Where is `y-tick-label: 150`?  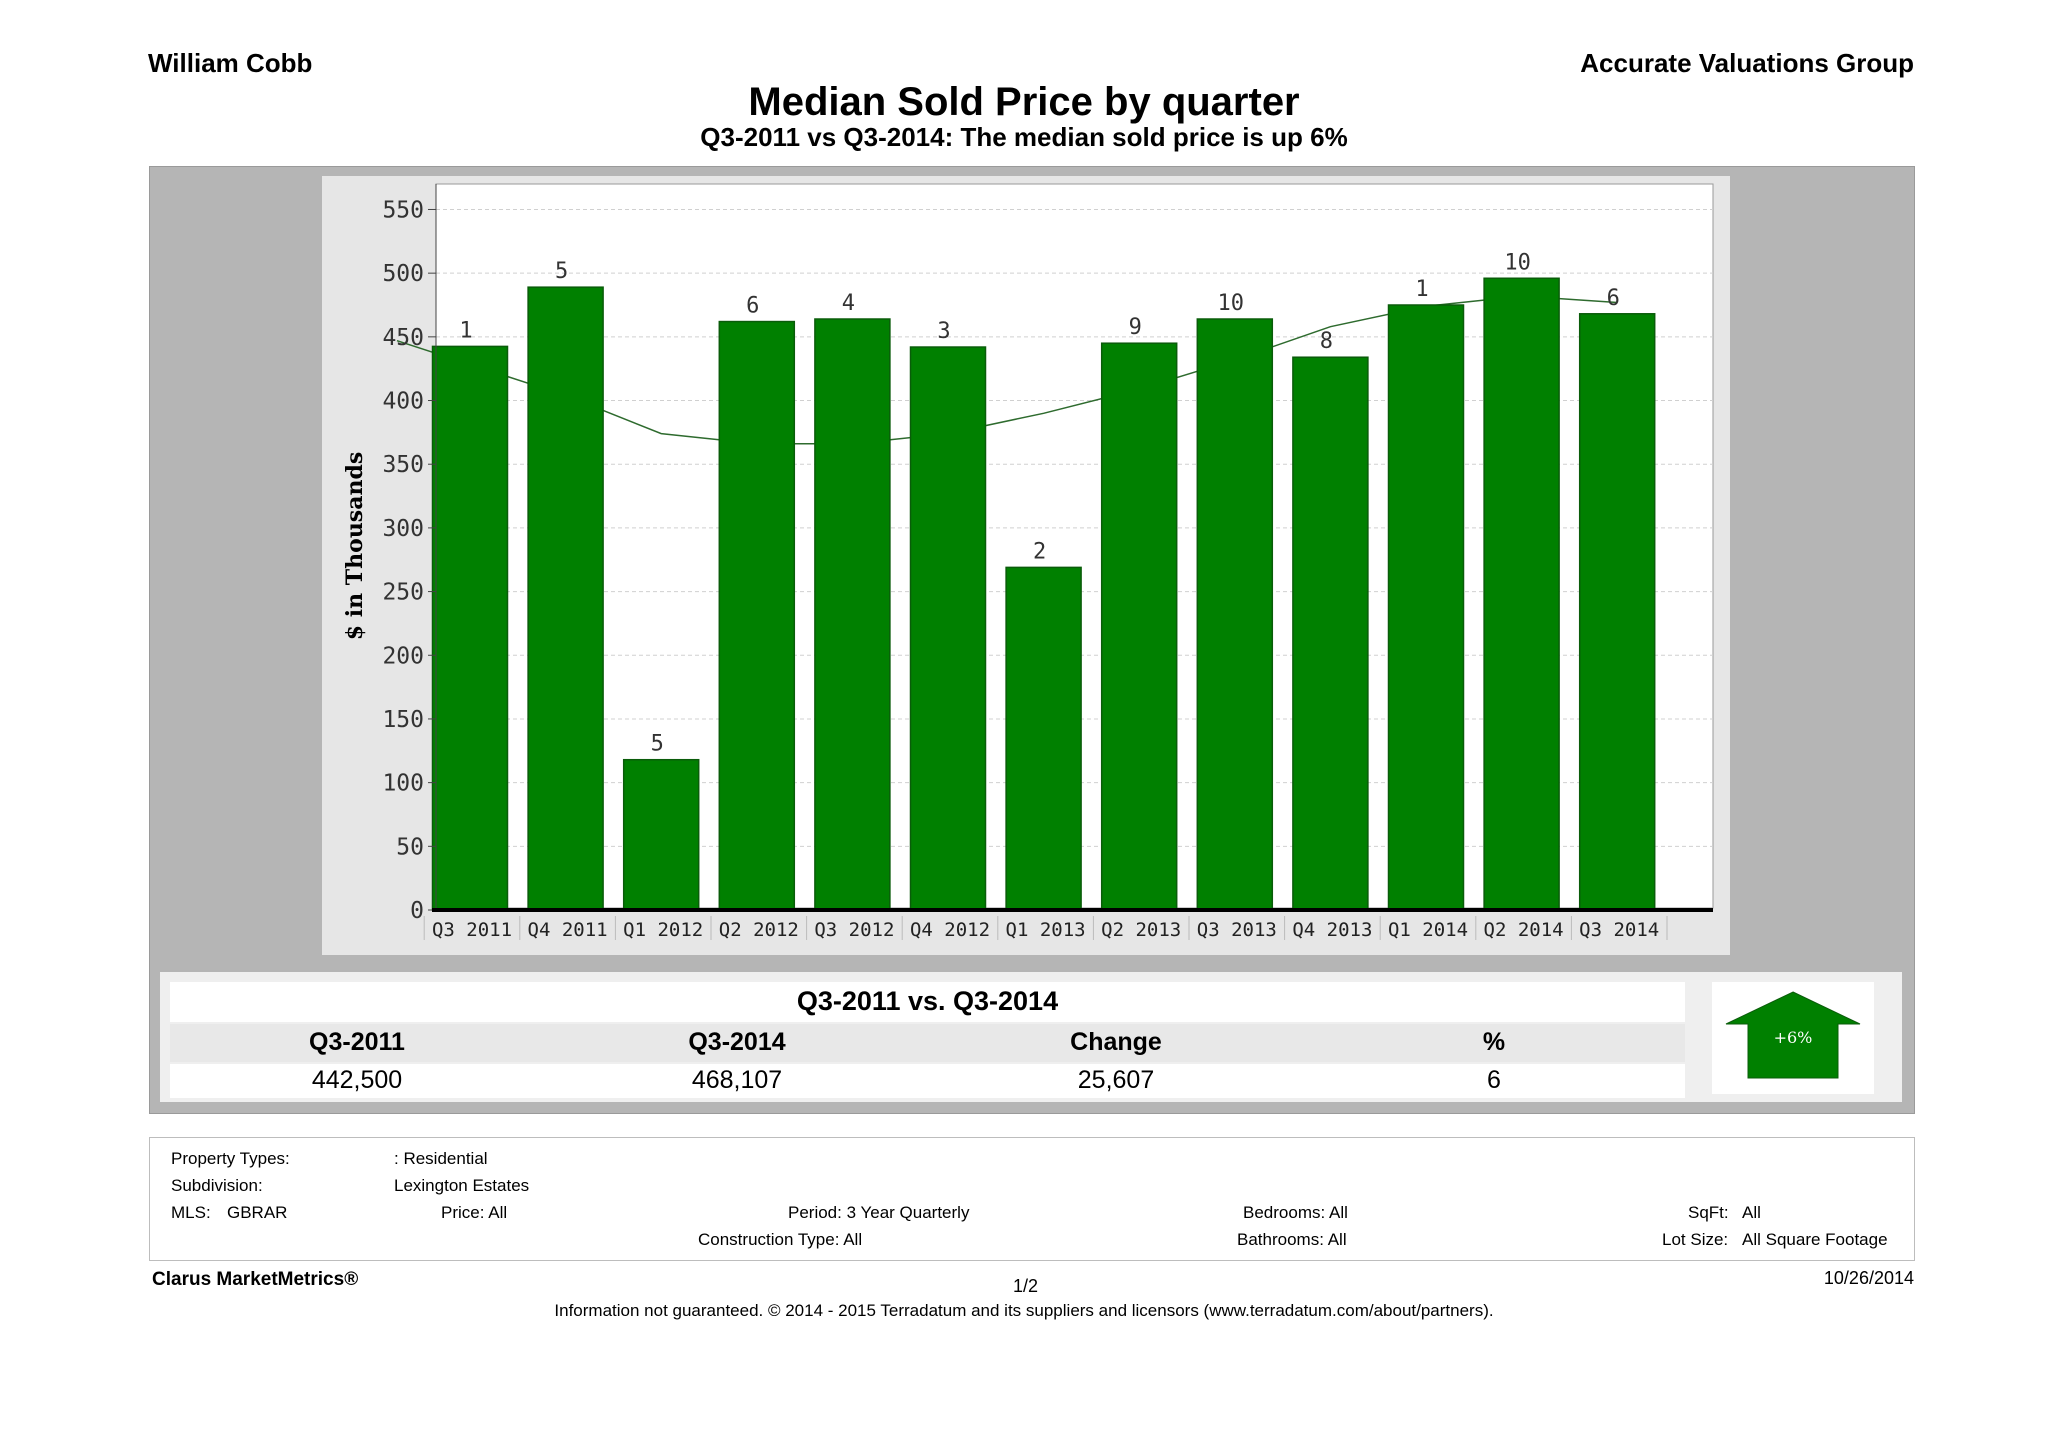 y-tick-label: 150 is located at coordinates (403, 720).